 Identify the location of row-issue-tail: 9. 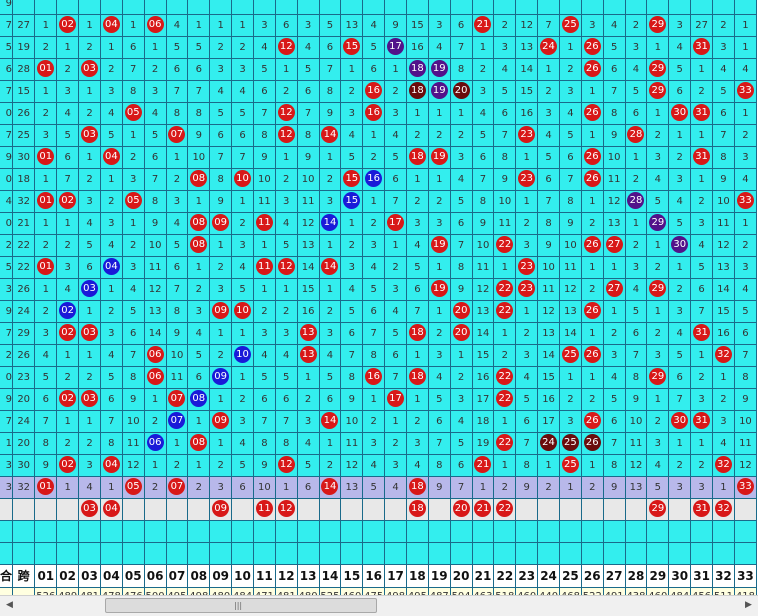
(7, 399).